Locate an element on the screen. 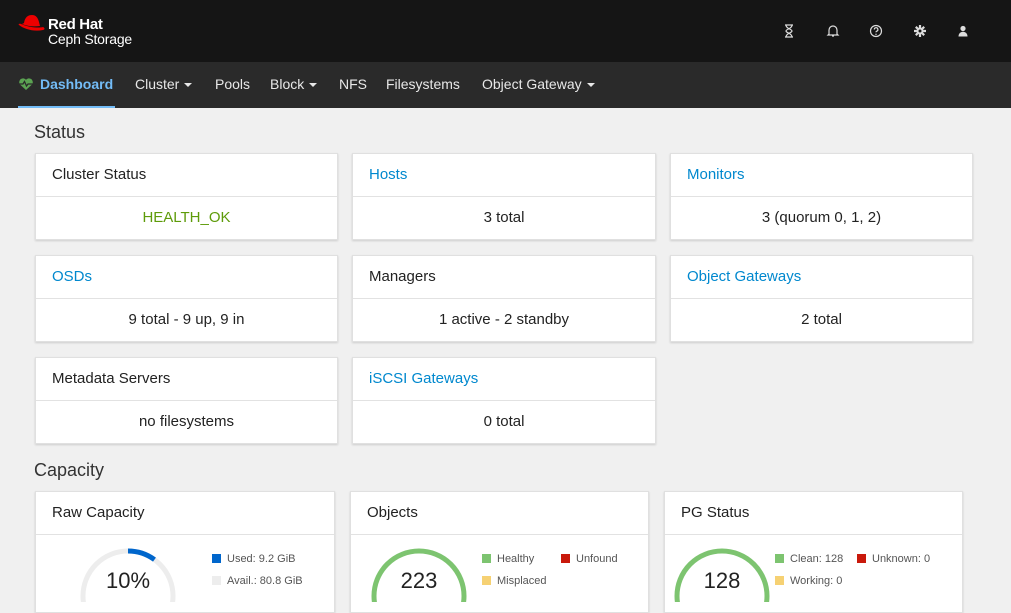 The width and height of the screenshot is (1011, 613). monitors-link: Monitors is located at coordinates (821, 175).